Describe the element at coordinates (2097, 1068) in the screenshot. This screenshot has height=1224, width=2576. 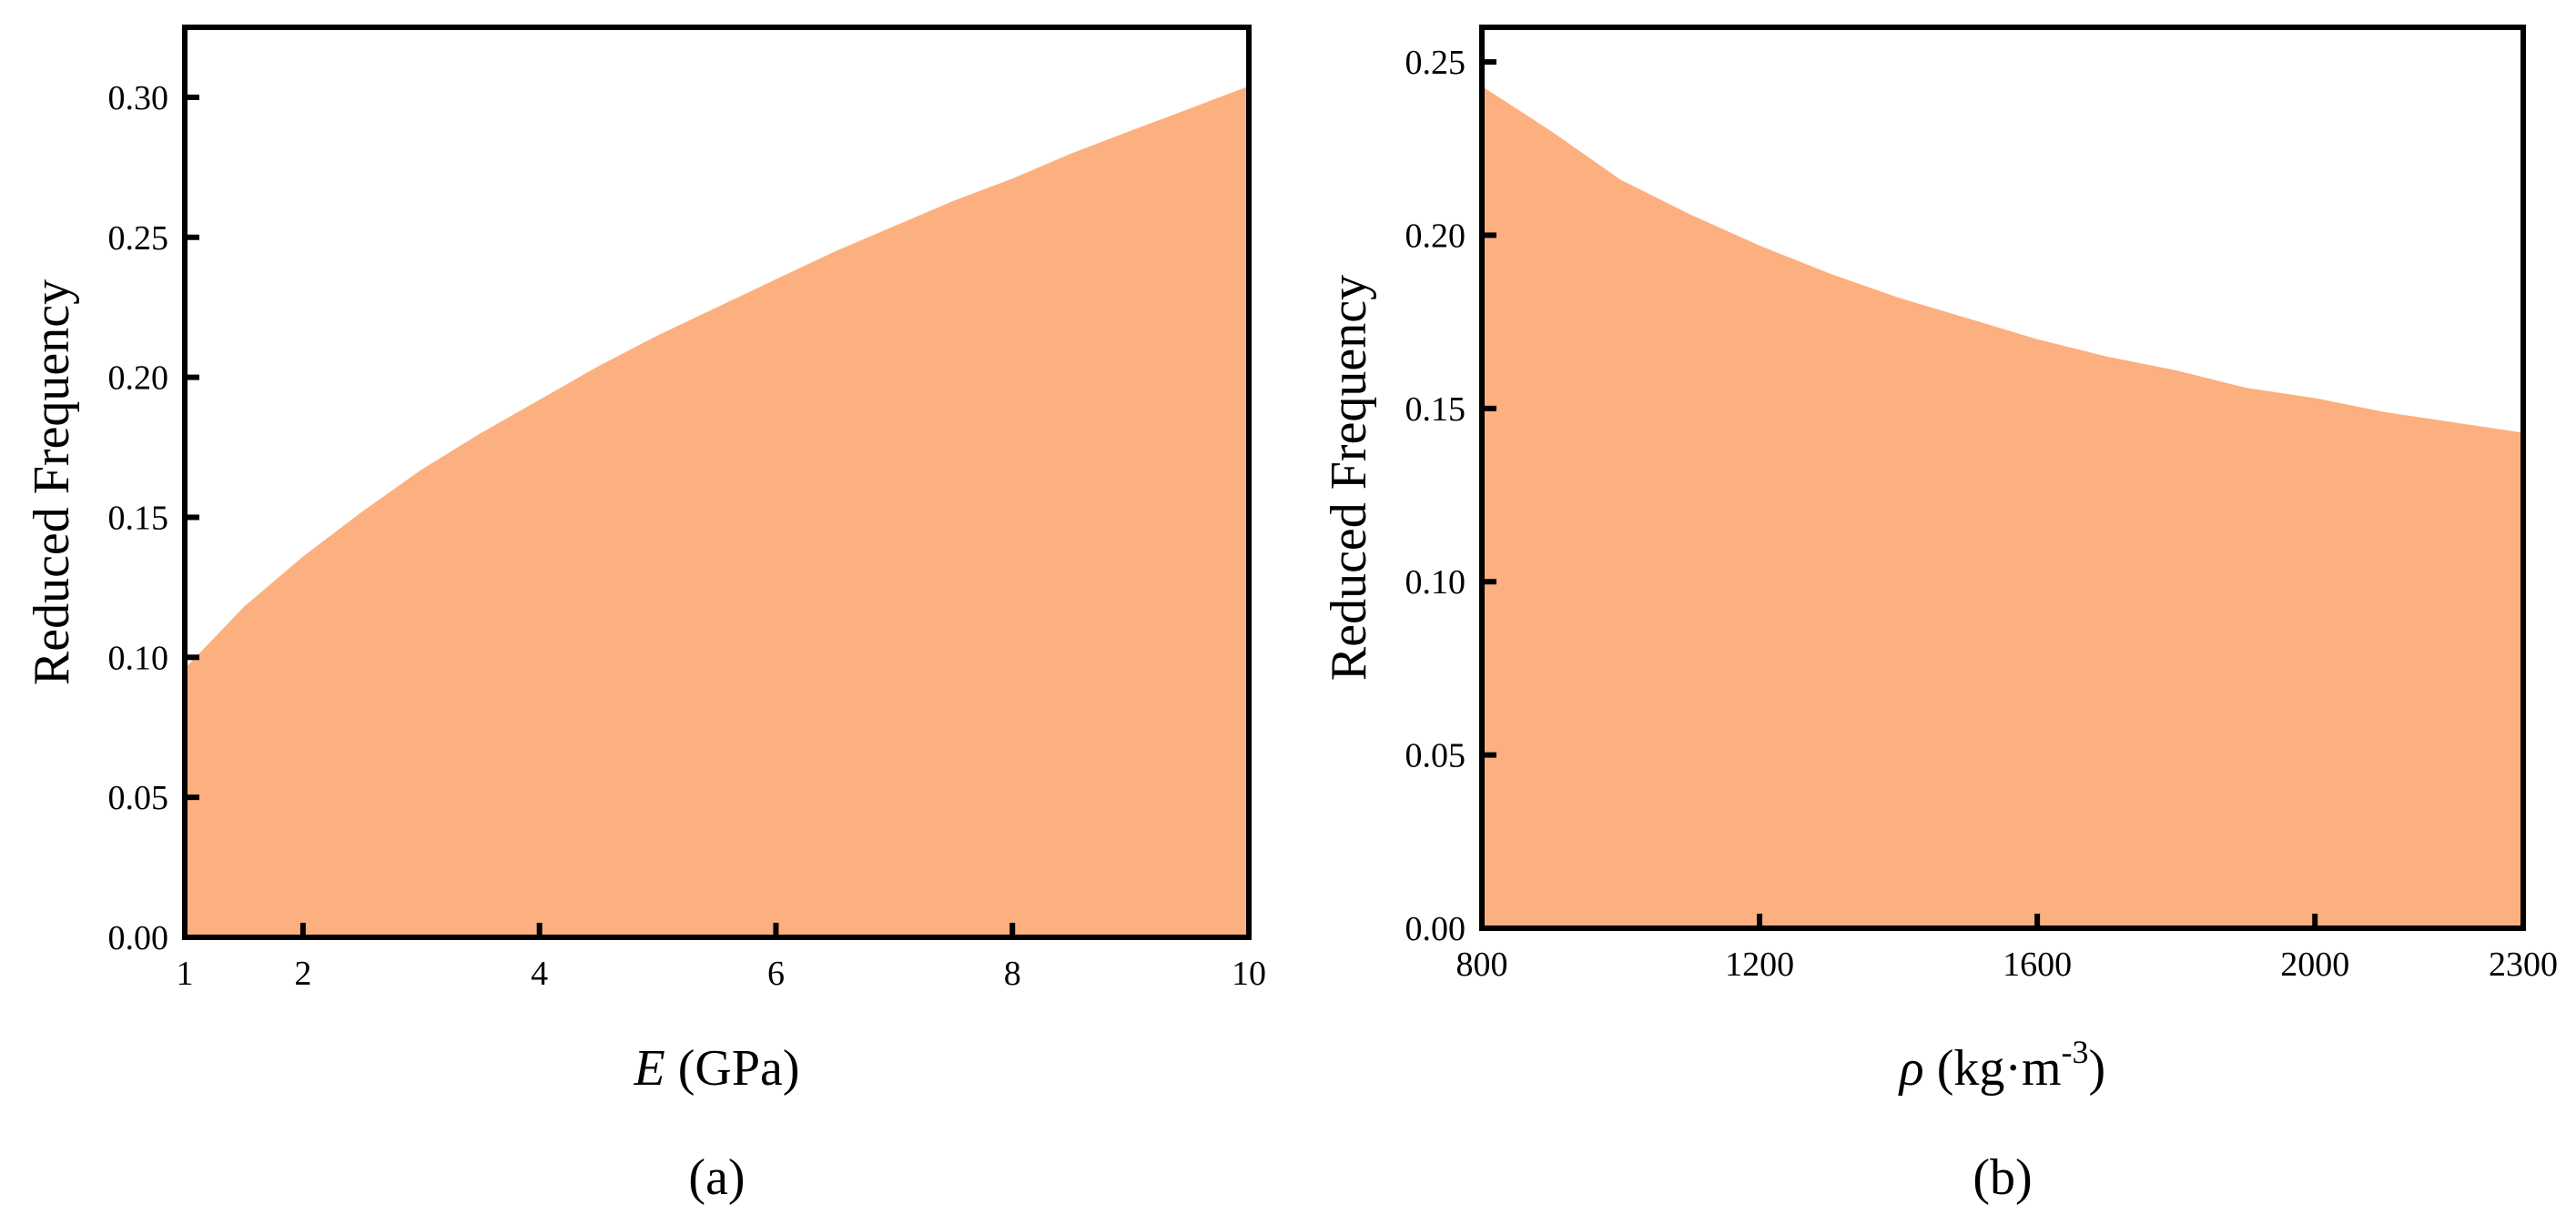
I see `panel-b-xlabel-close: )` at that location.